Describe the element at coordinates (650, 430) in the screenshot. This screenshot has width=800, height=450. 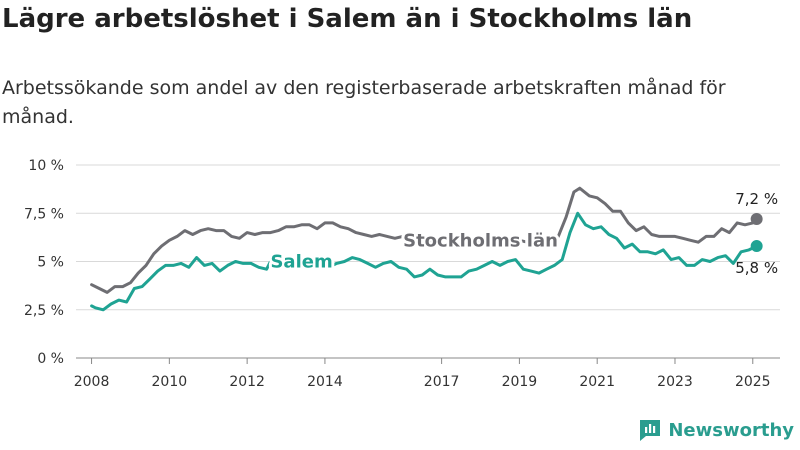
I see `newsworthy-logo-icon` at that location.